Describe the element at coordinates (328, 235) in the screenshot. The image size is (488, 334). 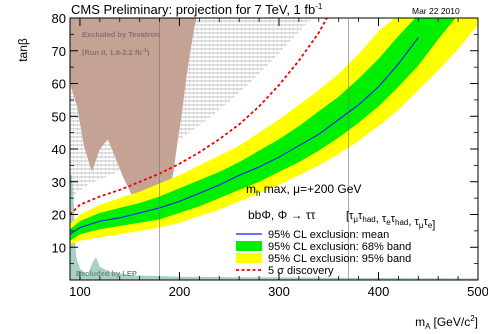
I see `legend-label: 95% CL exclusion: mean` at that location.